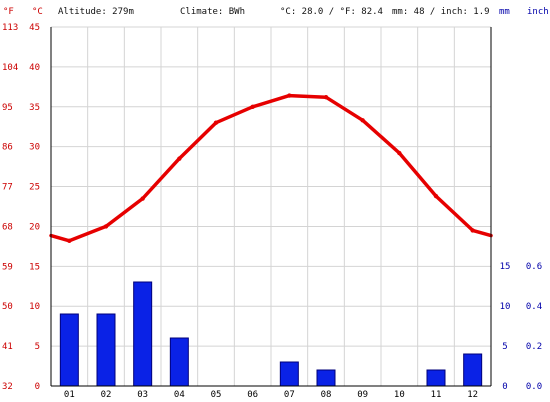 The image size is (550, 402). What do you see at coordinates (399, 395) in the screenshot?
I see `x-tick-label-10: 10` at bounding box center [399, 395].